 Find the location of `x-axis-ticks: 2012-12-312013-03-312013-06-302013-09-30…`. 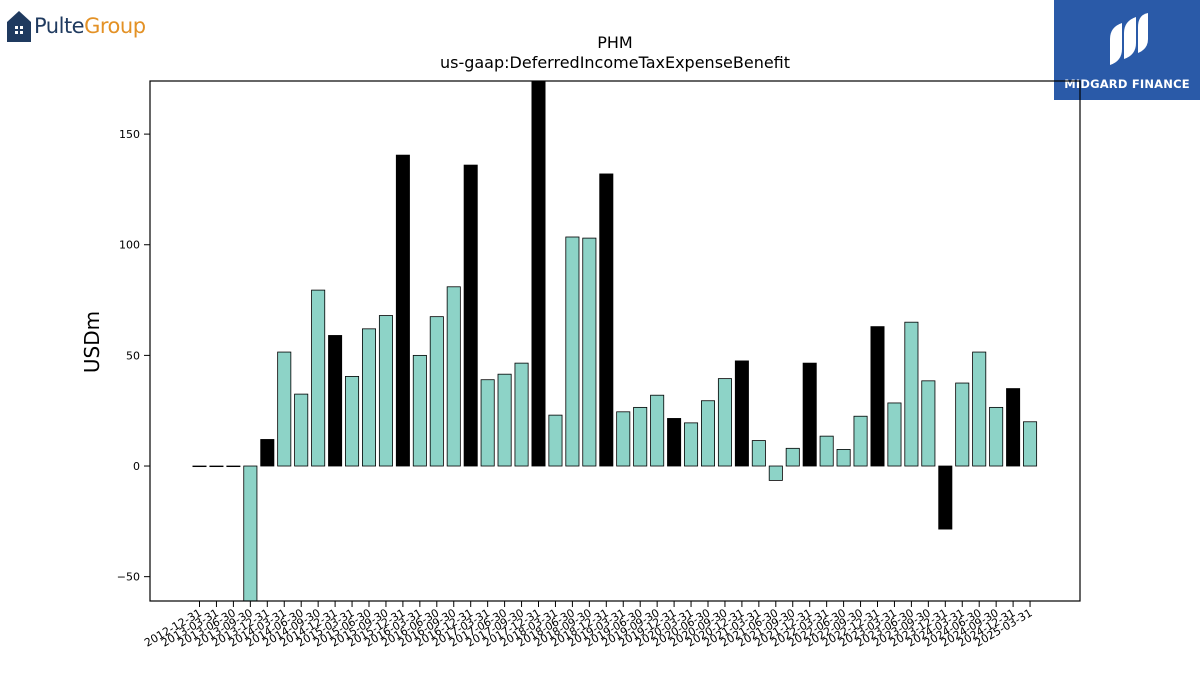

x-axis-ticks: 2012-12-312013-03-312013-06-302013-09-30… is located at coordinates (588, 625).